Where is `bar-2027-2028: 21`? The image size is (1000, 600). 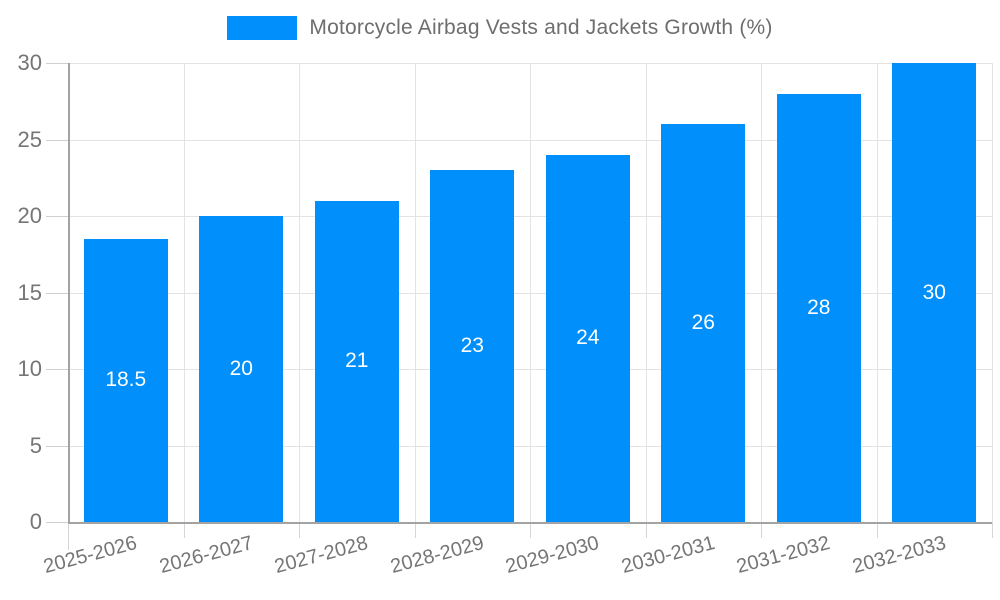 bar-2027-2028: 21 is located at coordinates (356, 361).